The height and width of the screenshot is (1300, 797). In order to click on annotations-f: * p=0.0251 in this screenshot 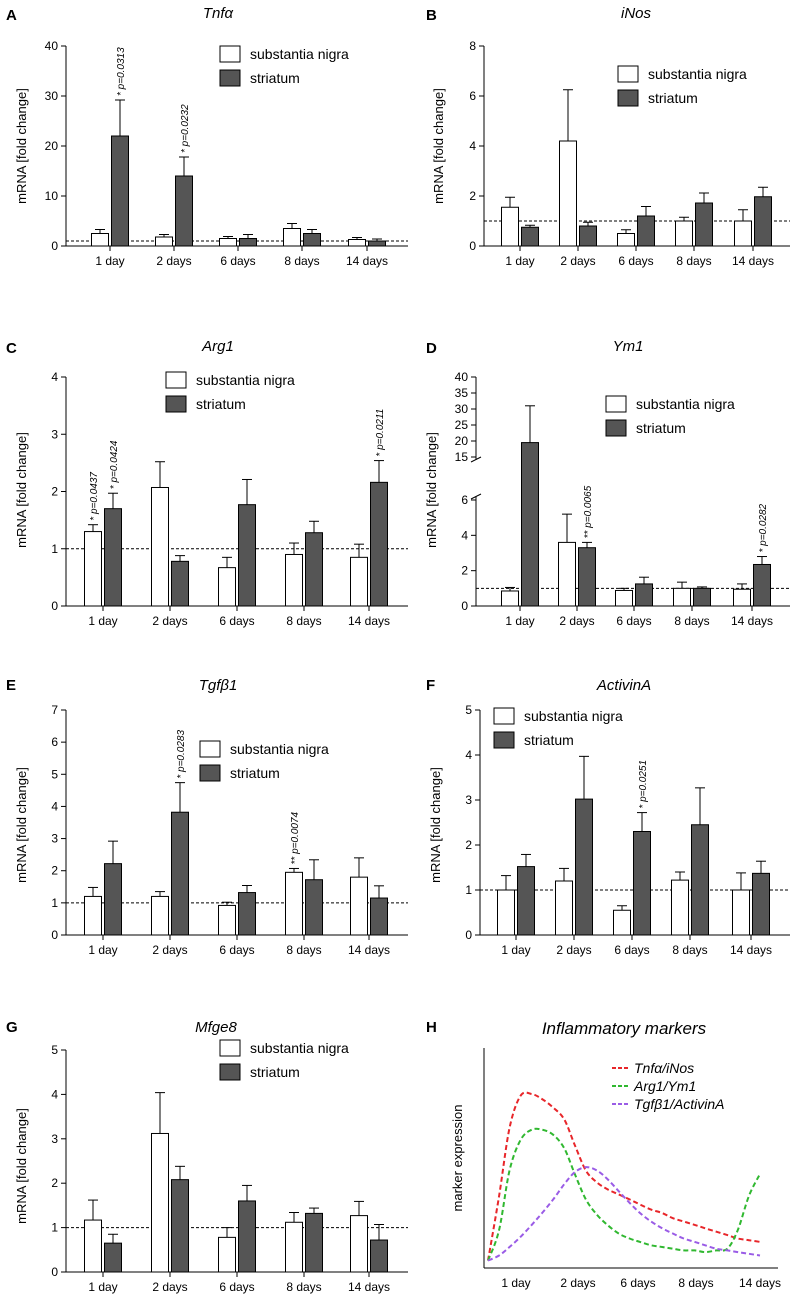, I will do `click(643, 784)`.